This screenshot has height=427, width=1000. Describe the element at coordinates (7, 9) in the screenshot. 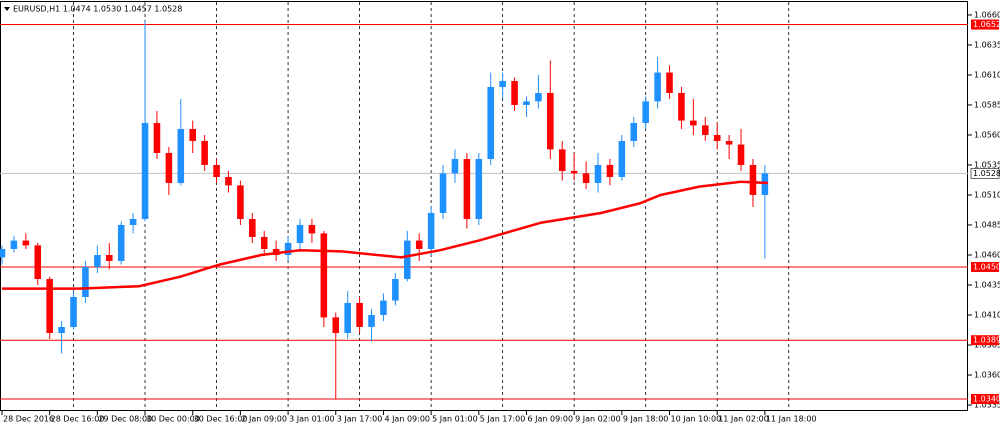

I see `menu-arrow` at that location.